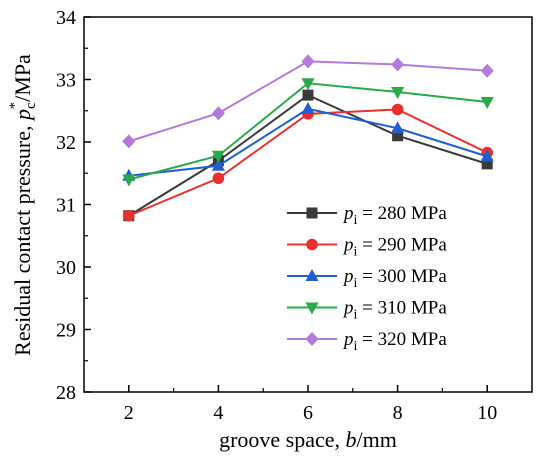 This screenshot has width=550, height=460. What do you see at coordinates (22, 78) in the screenshot?
I see `y-axis-label-suffix: /MPa` at bounding box center [22, 78].